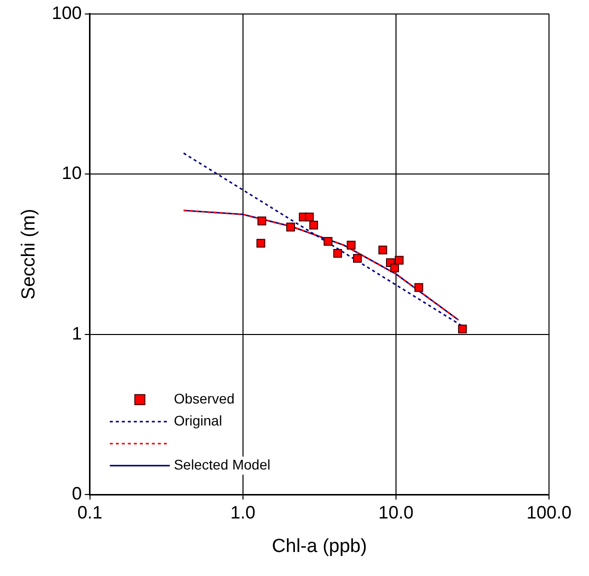  Describe the element at coordinates (72, 173) in the screenshot. I see `y-tick-label: 10` at that location.